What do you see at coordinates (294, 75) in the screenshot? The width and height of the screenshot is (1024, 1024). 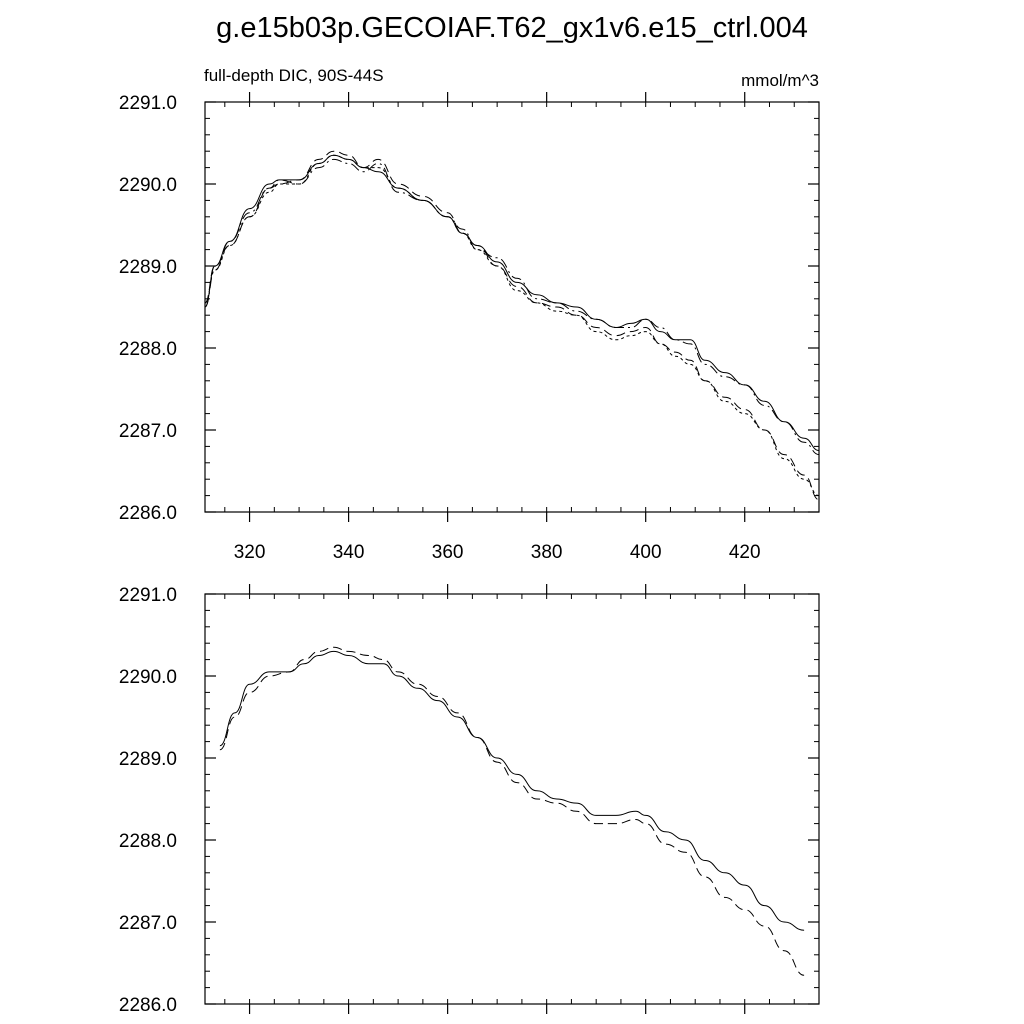 I see `panel-left-label: full-depth DIC, 90S-44S` at bounding box center [294, 75].